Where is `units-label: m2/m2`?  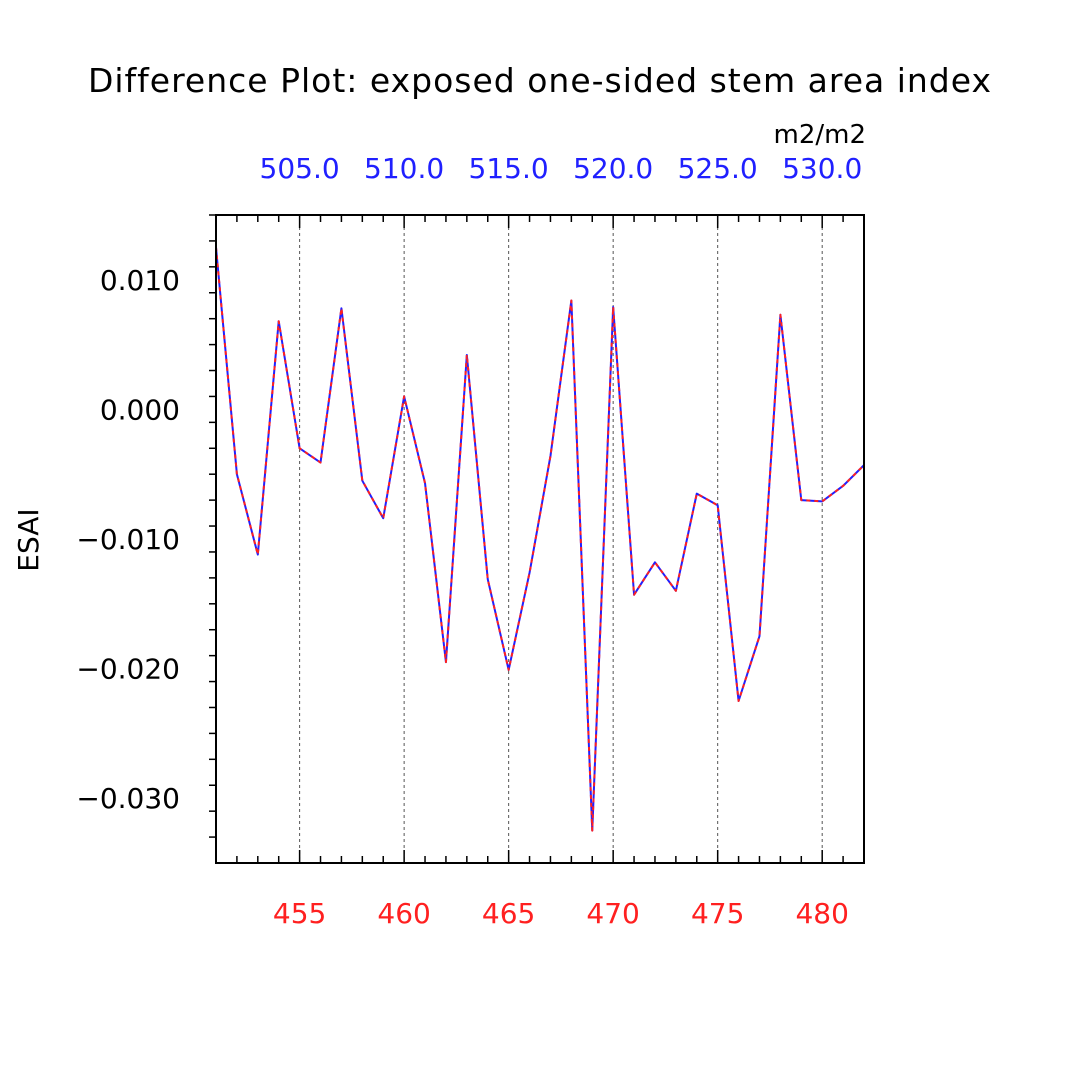
units-label: m2/m2 is located at coordinates (820, 135).